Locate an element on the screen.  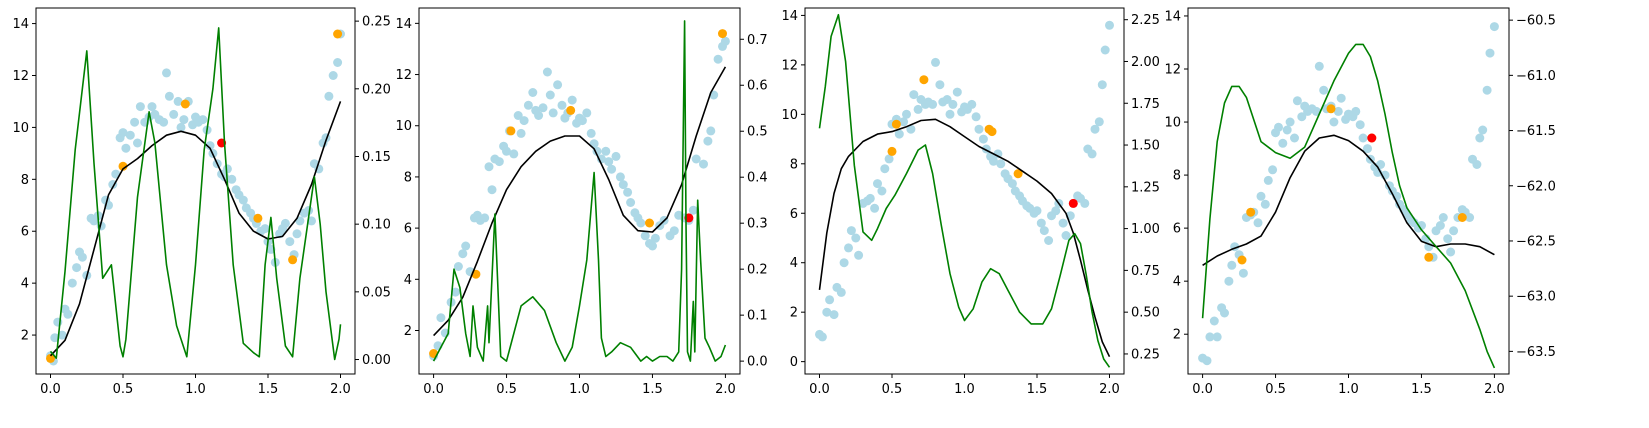
fit-curve-line is located at coordinates (964, 238).